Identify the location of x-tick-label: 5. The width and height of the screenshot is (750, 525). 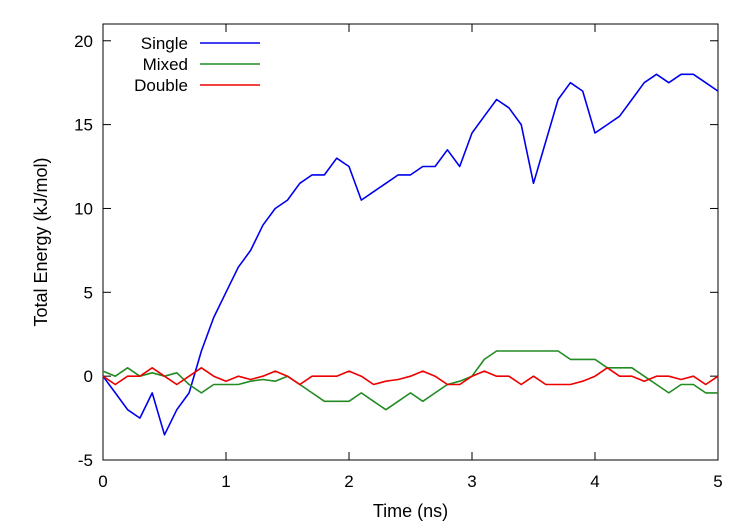
(717, 481).